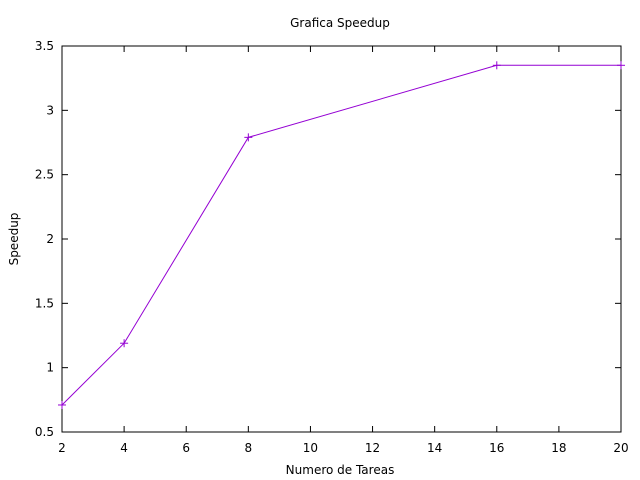 The width and height of the screenshot is (640, 480). I want to click on y-tick-label: 1.5, so click(44, 303).